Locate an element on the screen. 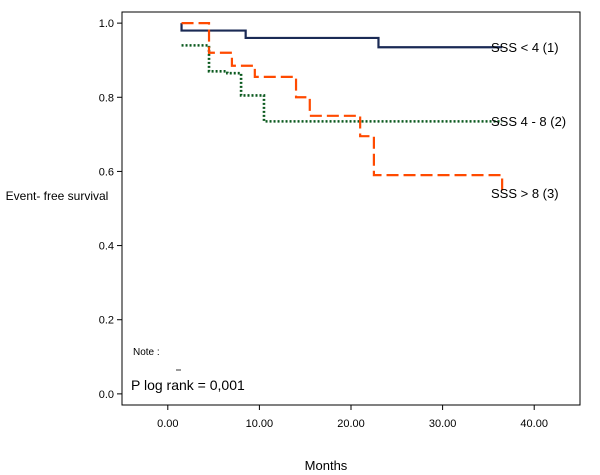  series-label-1: SSS < 4 (1) is located at coordinates (525, 47).